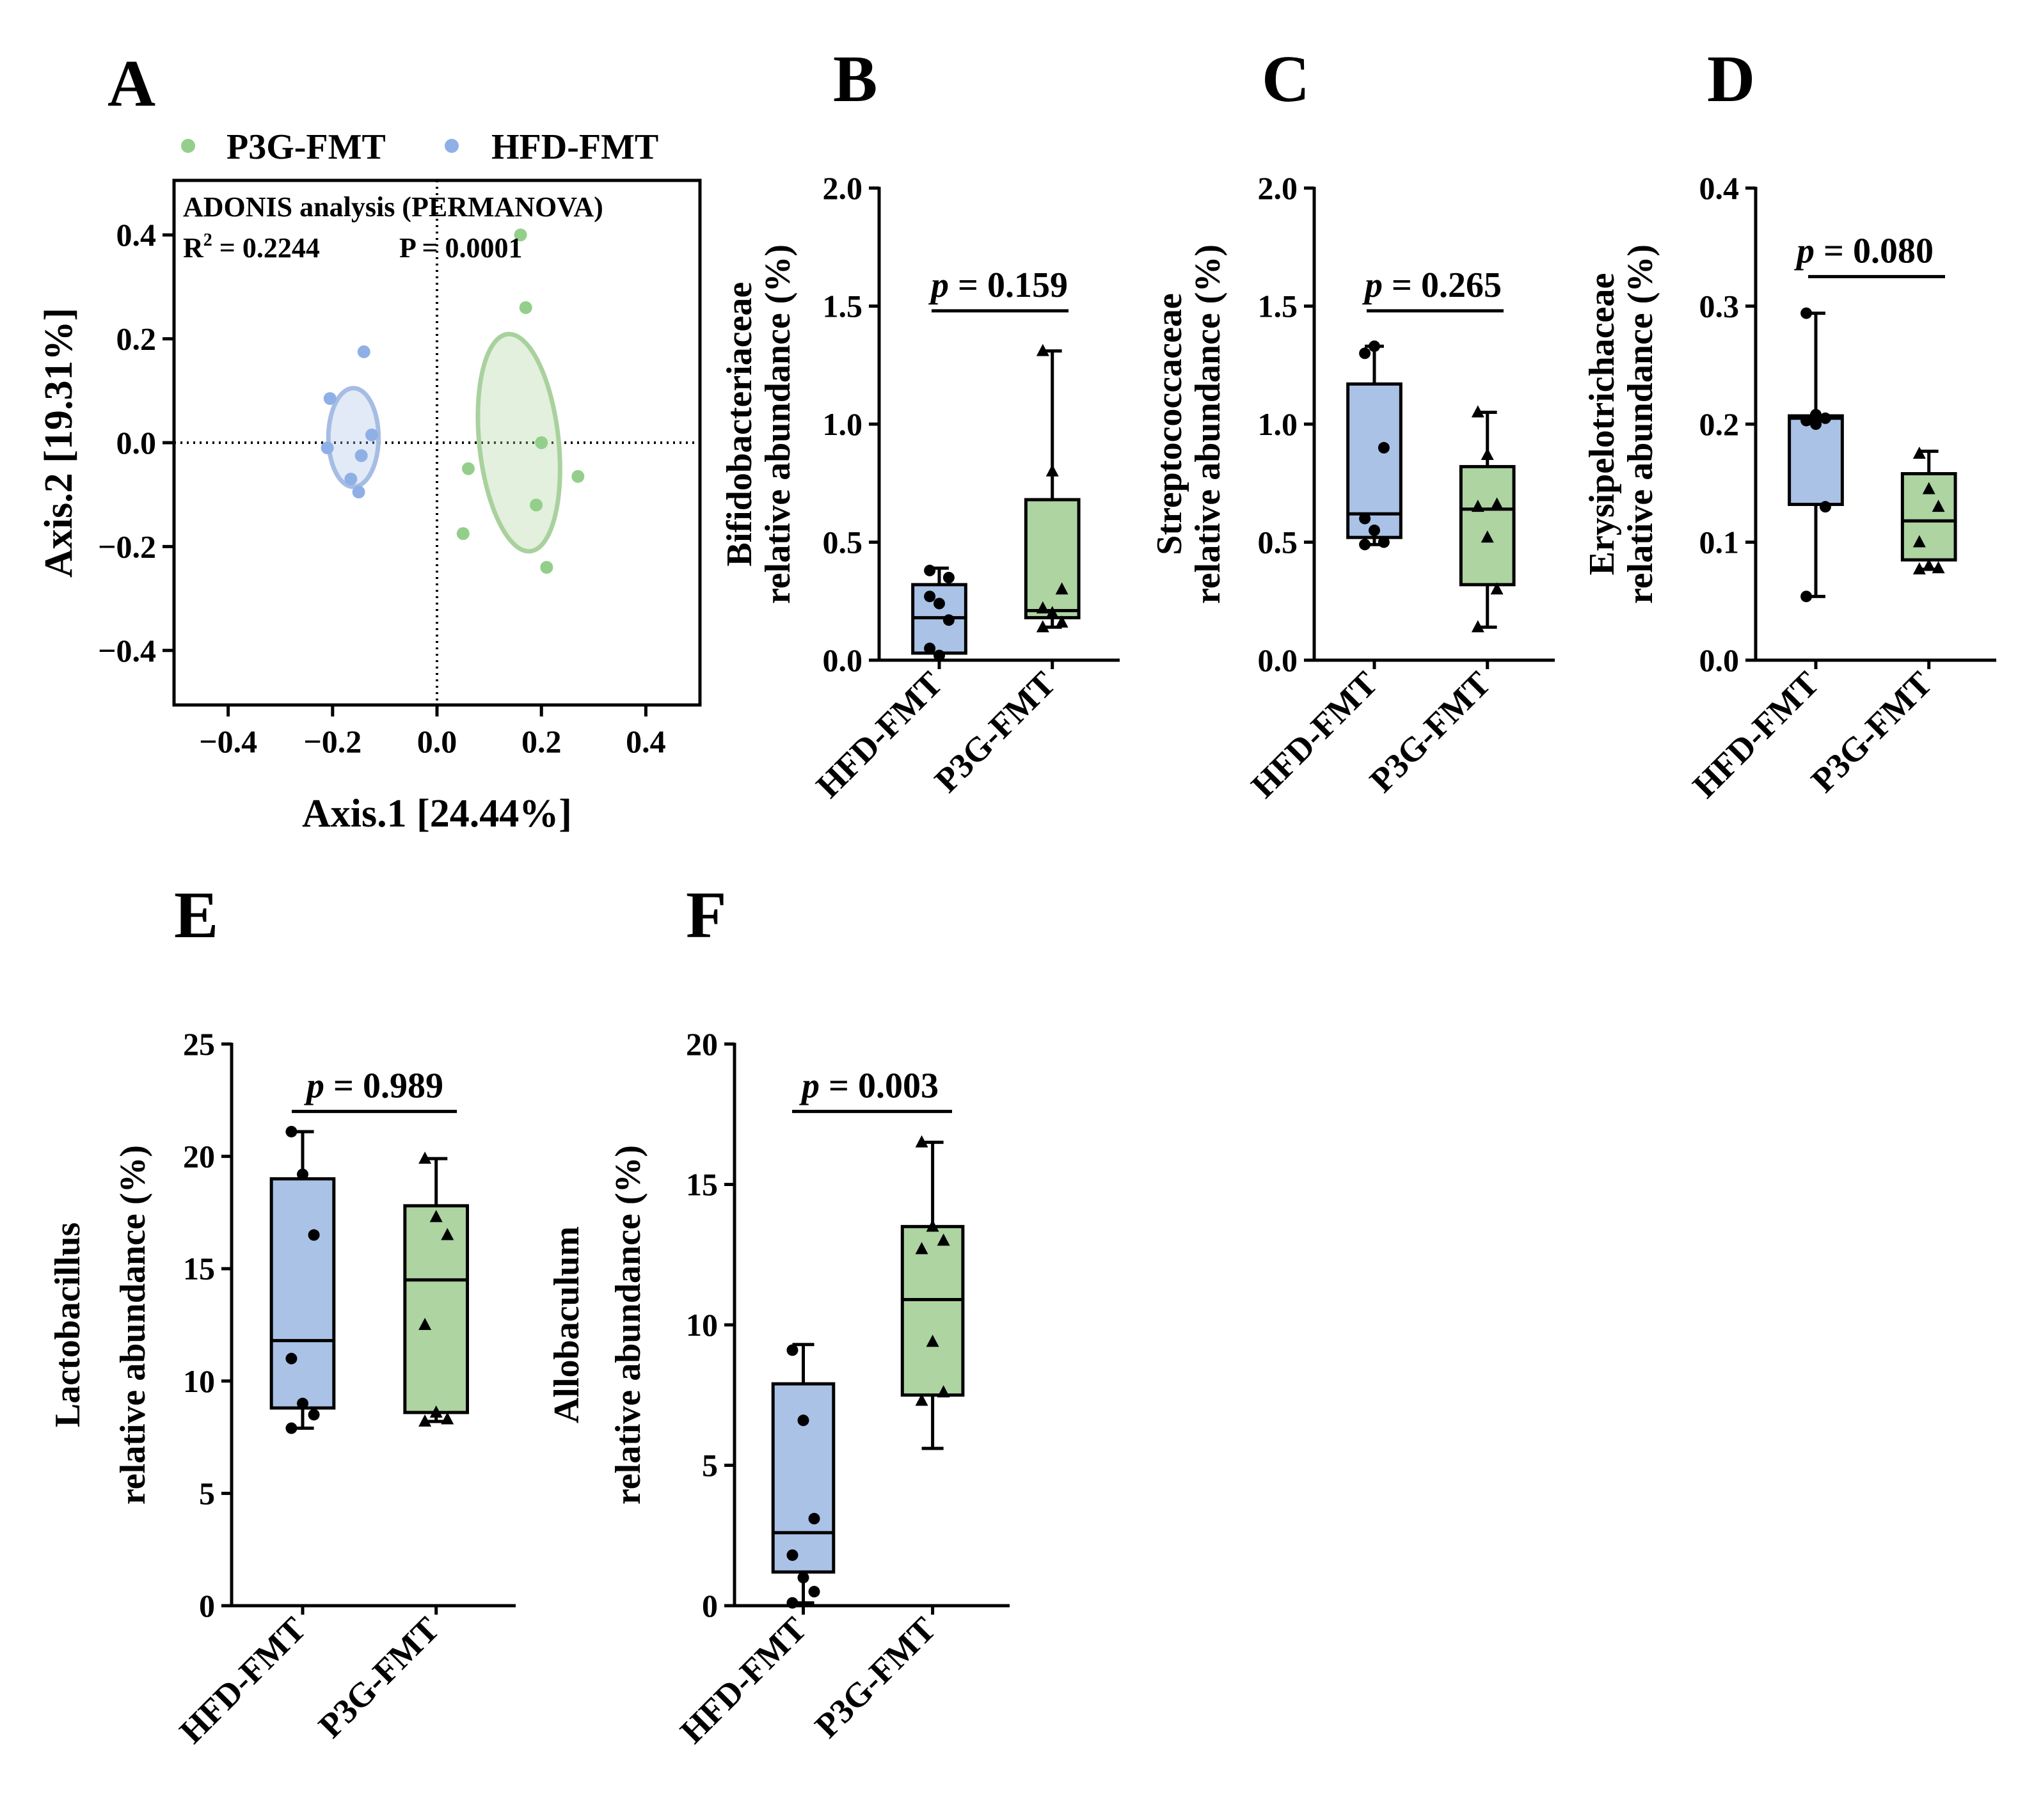 This screenshot has width=2018, height=1820. I want to click on adonis-r2: R2 = 0.2244, so click(252, 247).